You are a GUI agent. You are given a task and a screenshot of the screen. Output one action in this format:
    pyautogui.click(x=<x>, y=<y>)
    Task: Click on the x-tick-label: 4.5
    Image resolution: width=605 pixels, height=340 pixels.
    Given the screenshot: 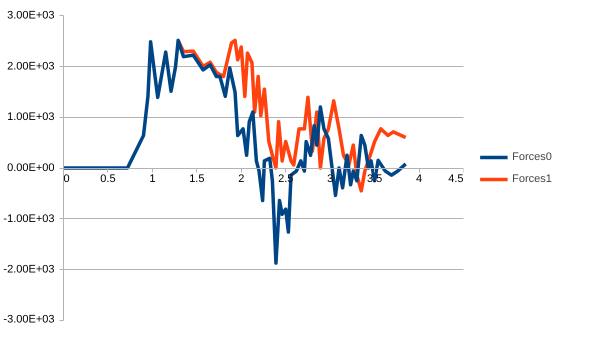 What is the action you would take?
    pyautogui.click(x=456, y=179)
    